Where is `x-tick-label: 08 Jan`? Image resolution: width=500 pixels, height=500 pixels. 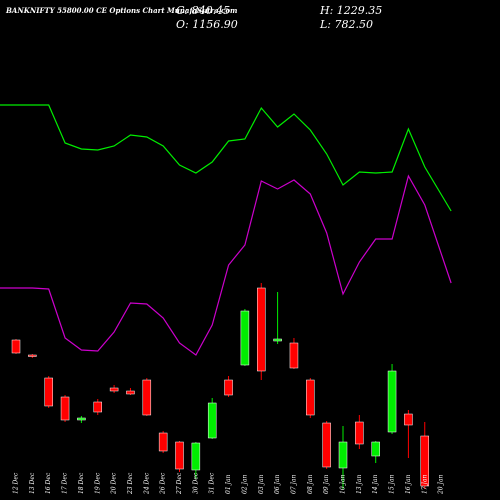 x-tick-label: 08 Jan is located at coordinates (310, 484).